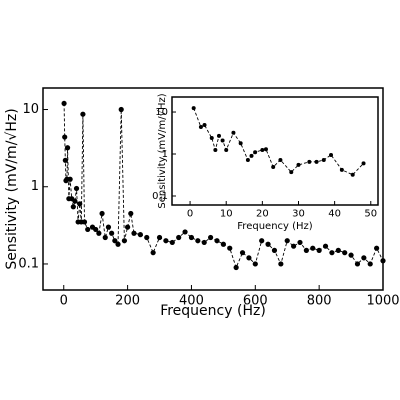  Describe the element at coordinates (382, 301) in the screenshot. I see `x-tick-label: 1000` at that location.